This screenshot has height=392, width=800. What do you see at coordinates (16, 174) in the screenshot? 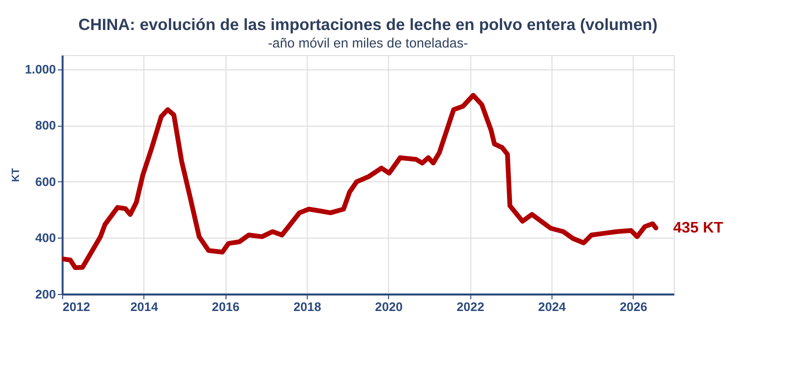
I see `y-axis-title: KT` at bounding box center [16, 174].